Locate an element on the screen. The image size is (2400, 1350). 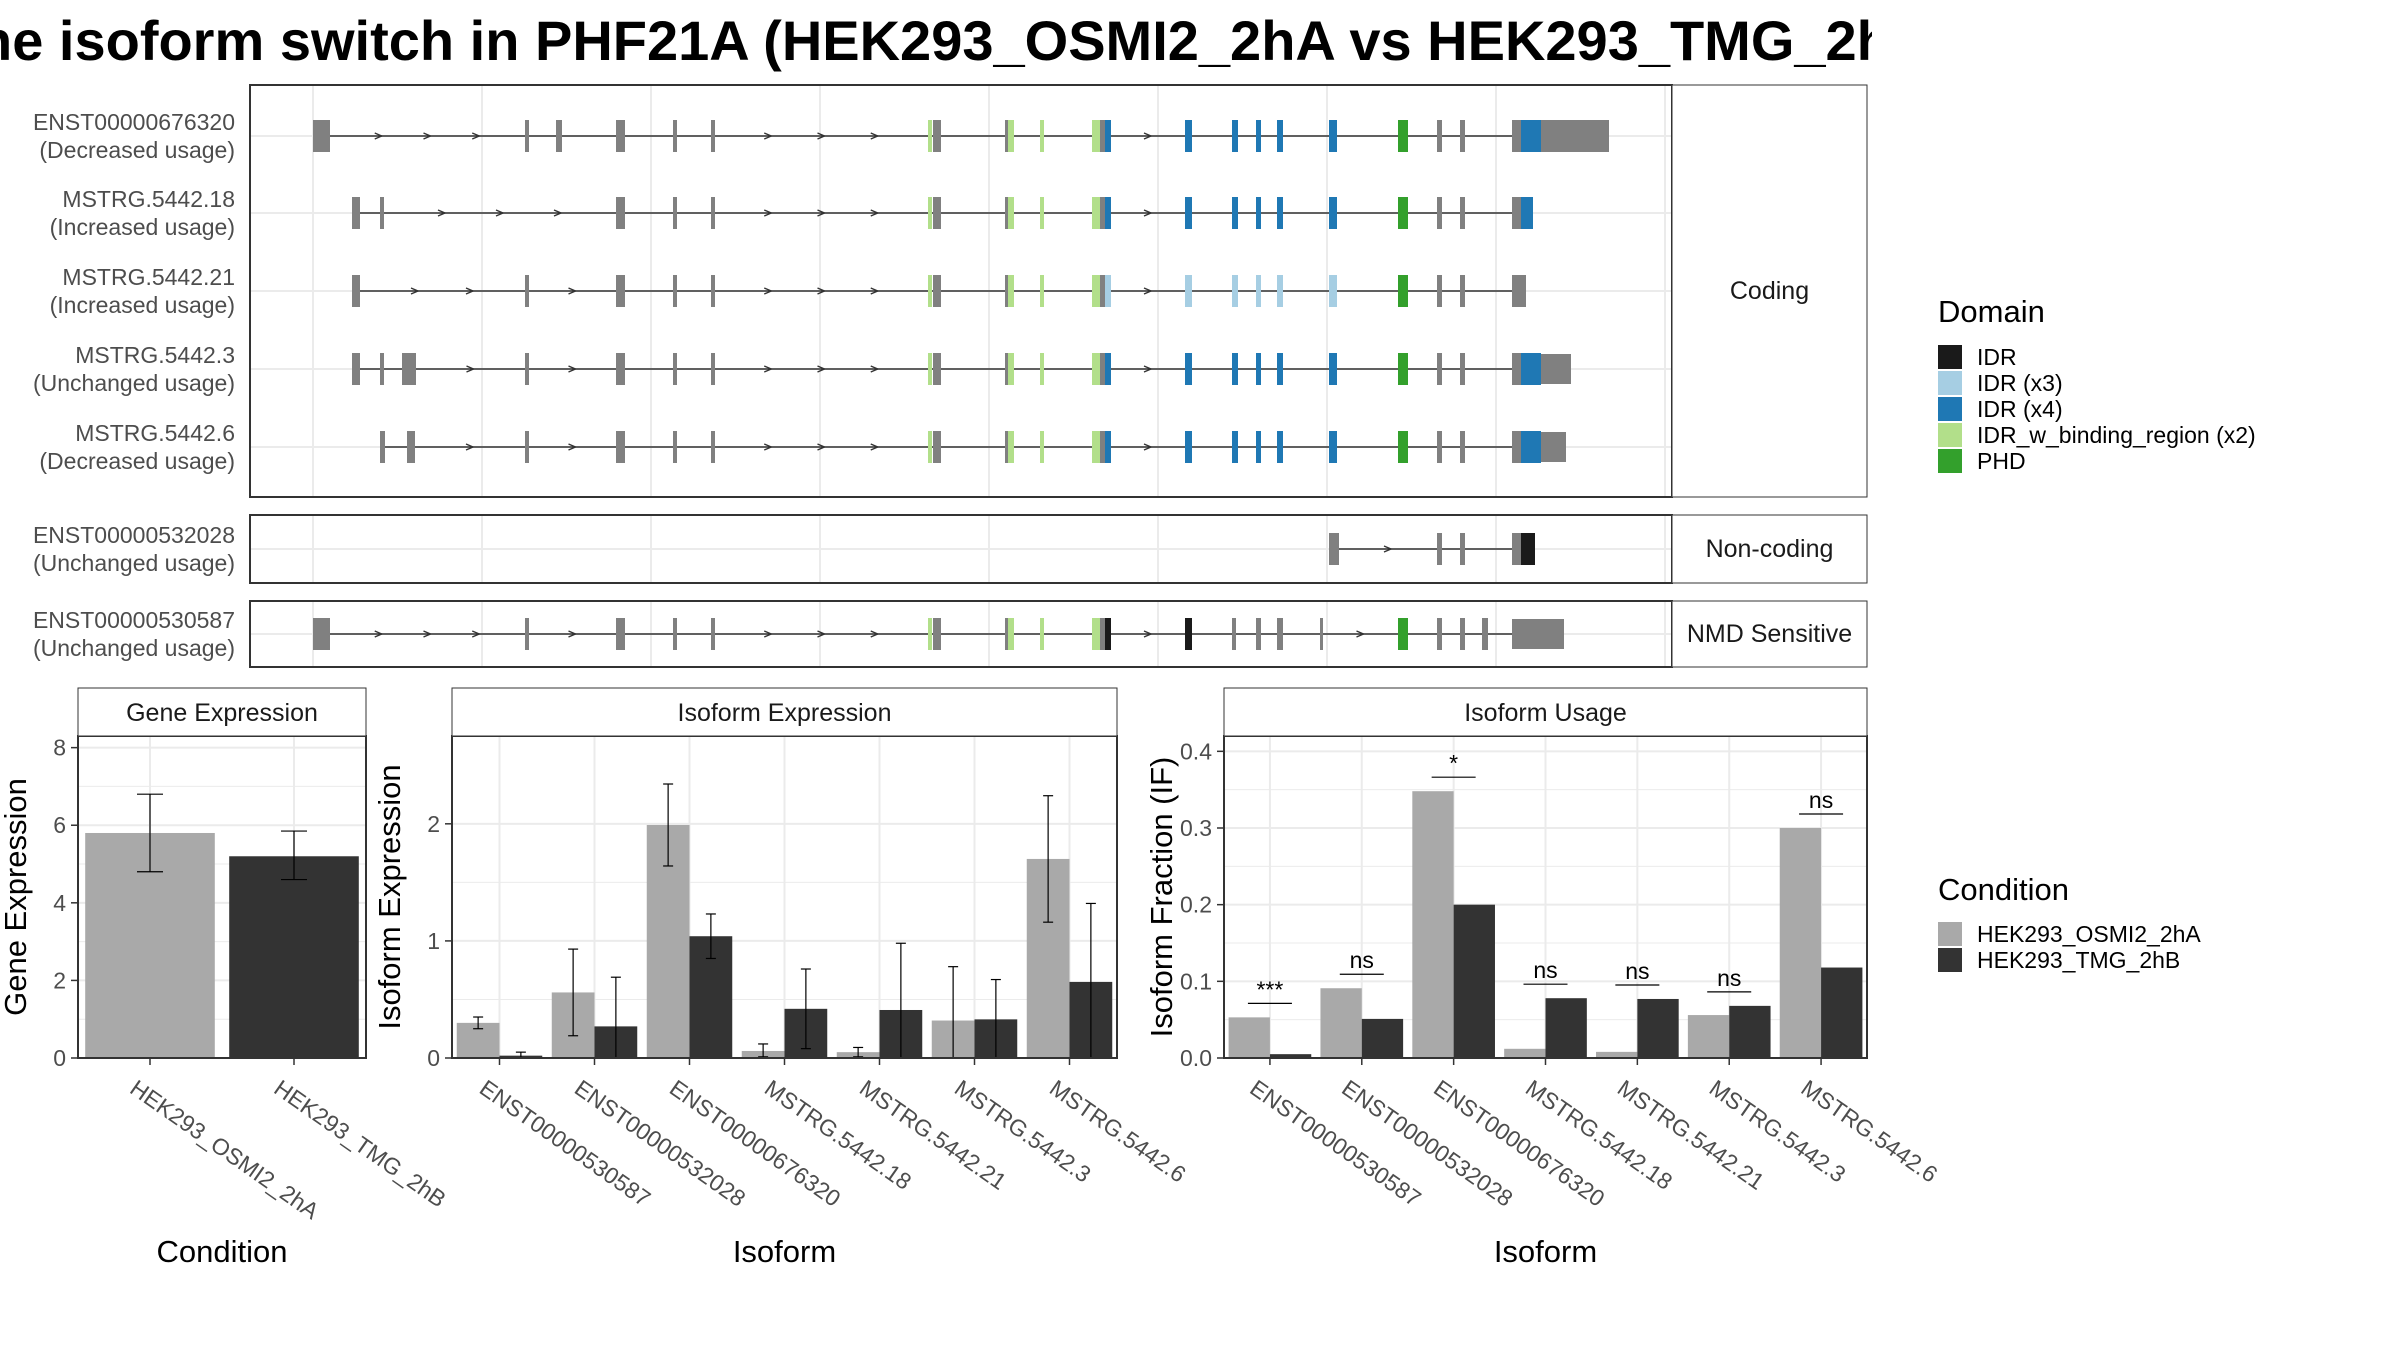
x-tick-label: ENST00000532028 is located at coordinates (1427, 1143).